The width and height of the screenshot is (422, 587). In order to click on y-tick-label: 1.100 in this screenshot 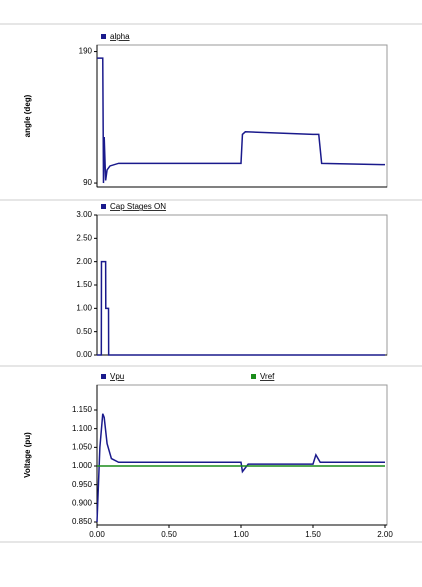, I will do `click(82, 428)`.